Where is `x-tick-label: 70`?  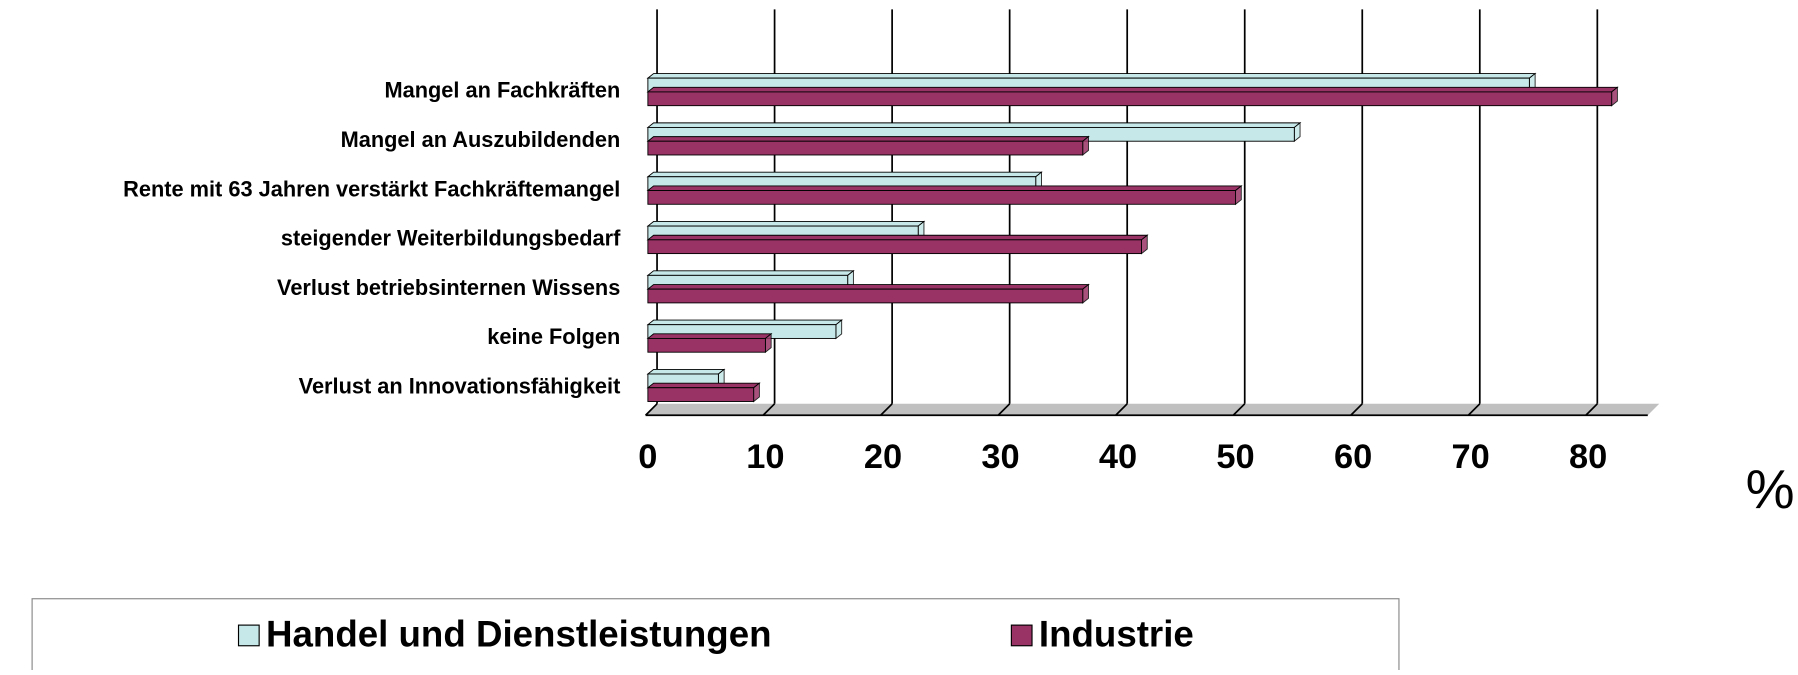 x-tick-label: 70 is located at coordinates (1470, 457).